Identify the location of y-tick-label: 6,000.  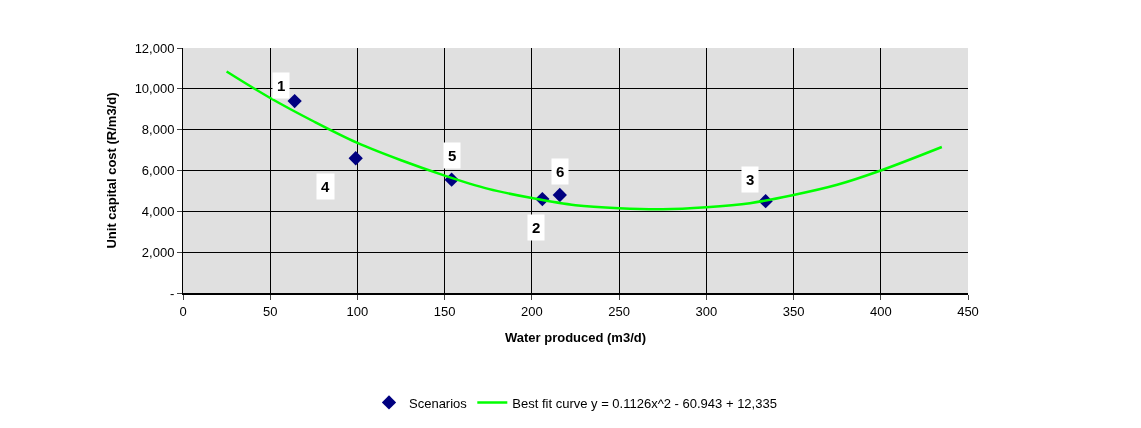
(158, 171).